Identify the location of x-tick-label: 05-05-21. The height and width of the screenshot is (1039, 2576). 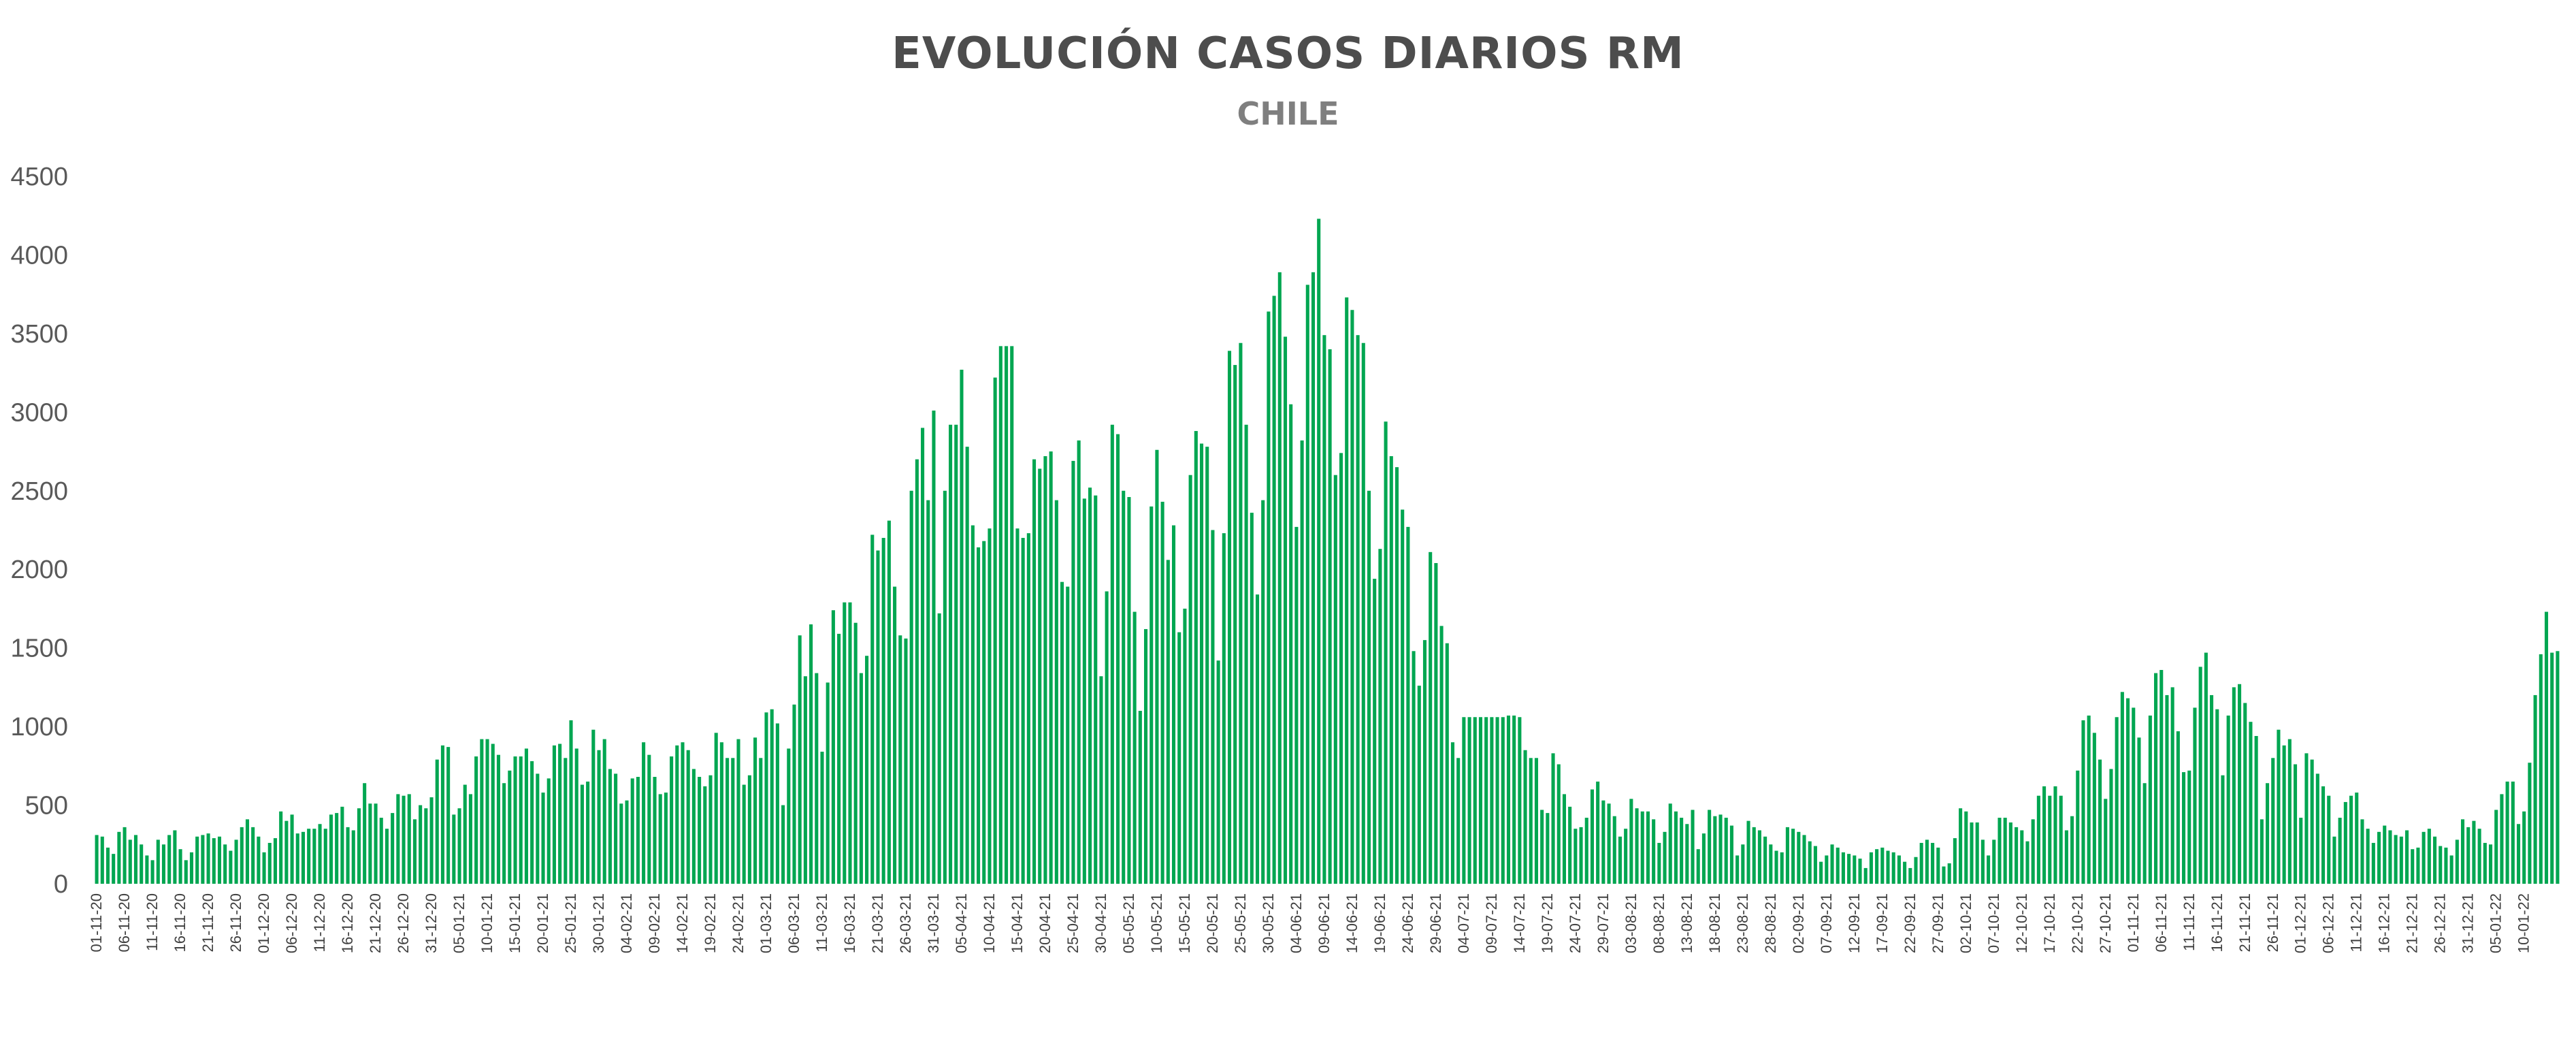
(1128, 923).